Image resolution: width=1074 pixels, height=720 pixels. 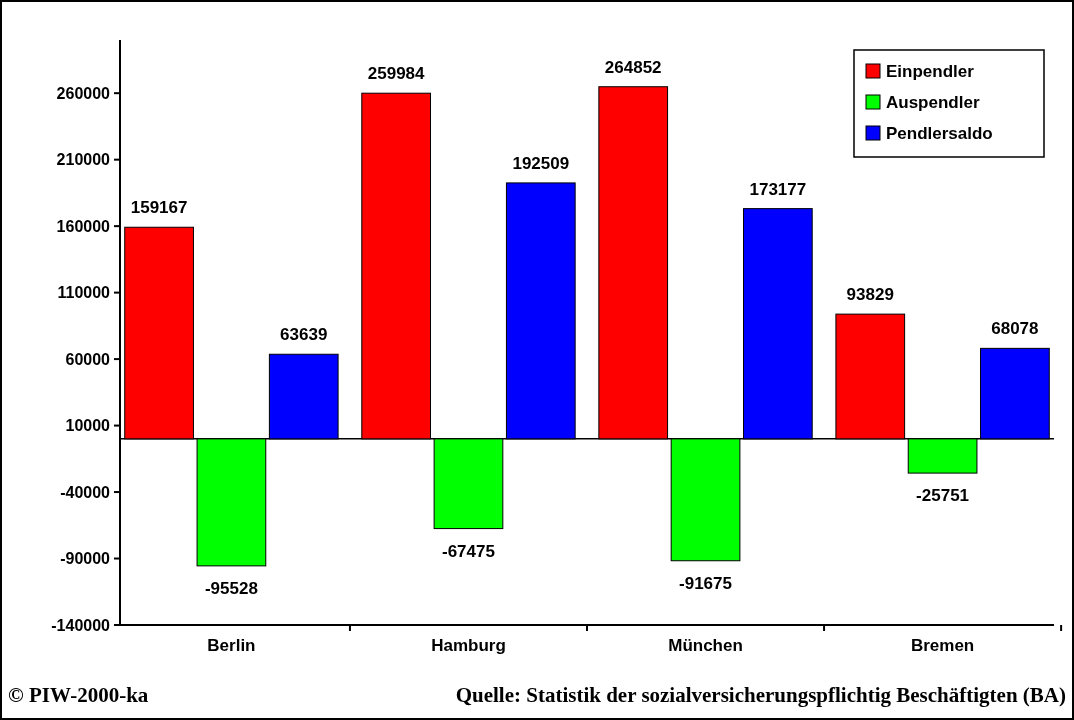 I want to click on data-label: 68078, so click(x=1015, y=329).